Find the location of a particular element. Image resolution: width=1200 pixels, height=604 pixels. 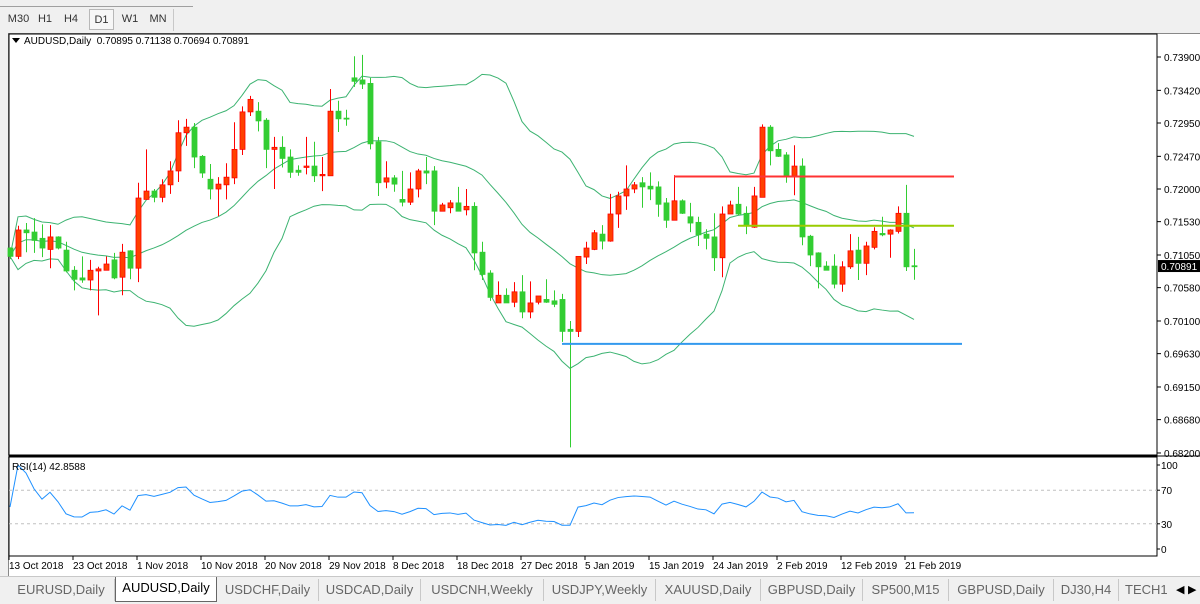

tab-eurusd-daily: EURUSD,Daily is located at coordinates (61, 590).